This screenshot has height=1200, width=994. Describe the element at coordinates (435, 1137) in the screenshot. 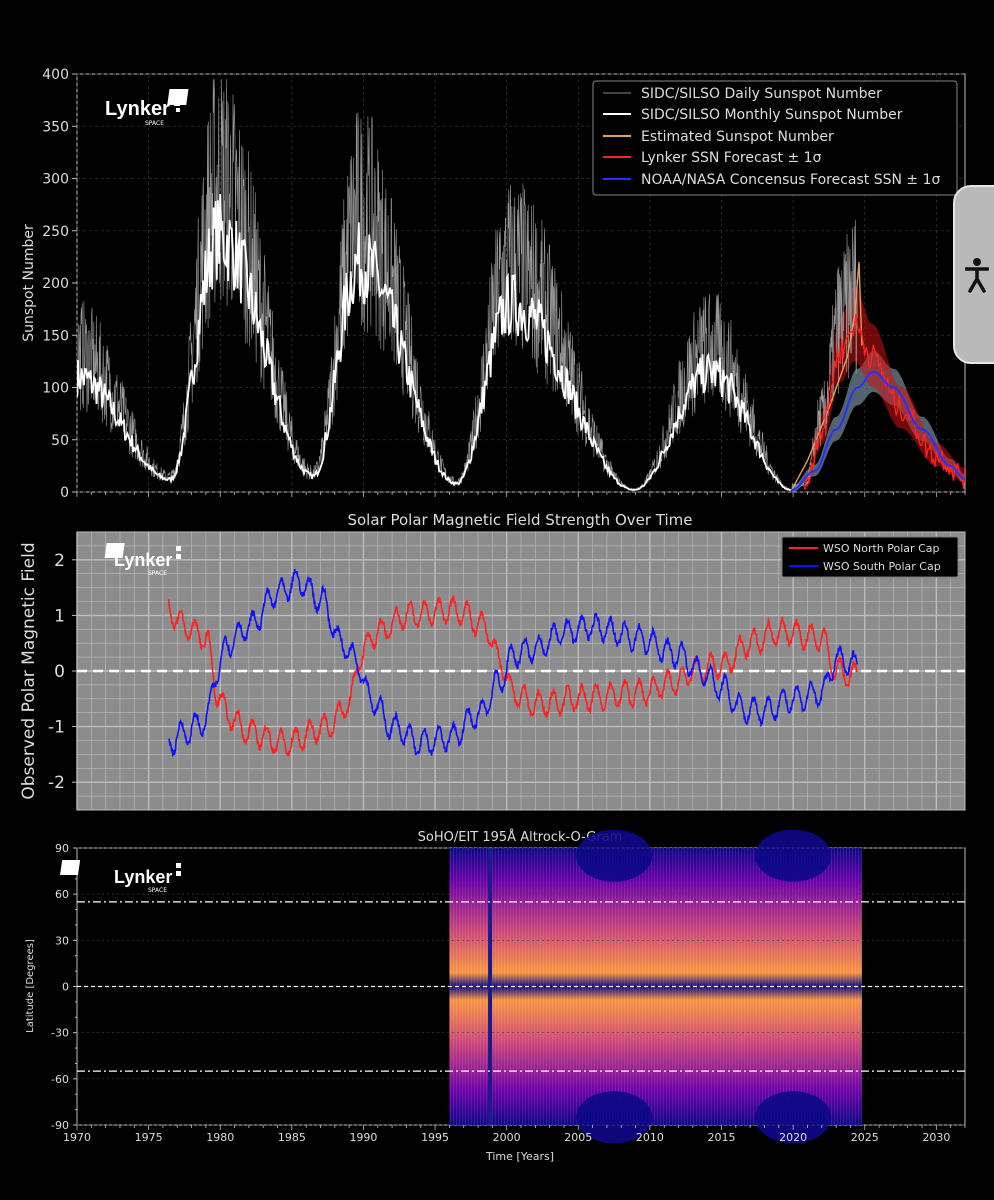

I see `altrock-xtick-label: 1995` at that location.